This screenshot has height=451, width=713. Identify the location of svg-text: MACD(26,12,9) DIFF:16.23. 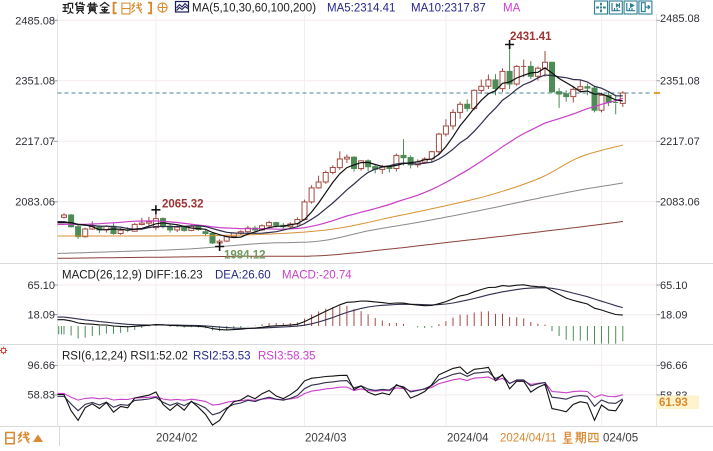
(132, 275).